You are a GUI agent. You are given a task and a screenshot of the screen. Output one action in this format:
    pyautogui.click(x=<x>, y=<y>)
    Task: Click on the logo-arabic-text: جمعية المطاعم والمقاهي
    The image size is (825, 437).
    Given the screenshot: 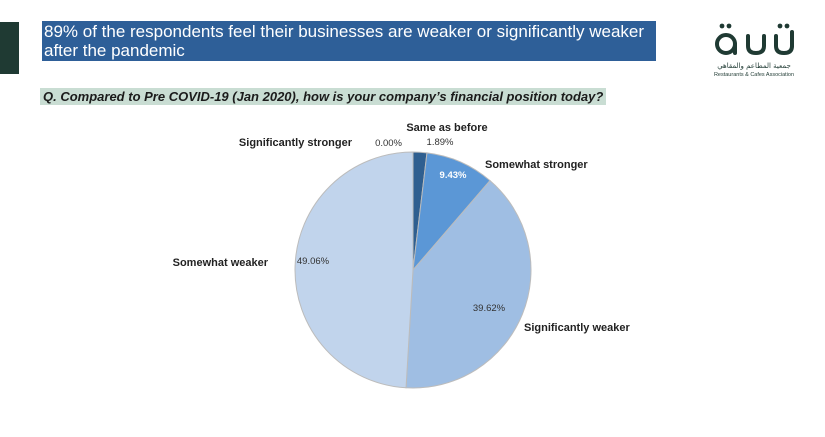 What is the action you would take?
    pyautogui.click(x=754, y=66)
    